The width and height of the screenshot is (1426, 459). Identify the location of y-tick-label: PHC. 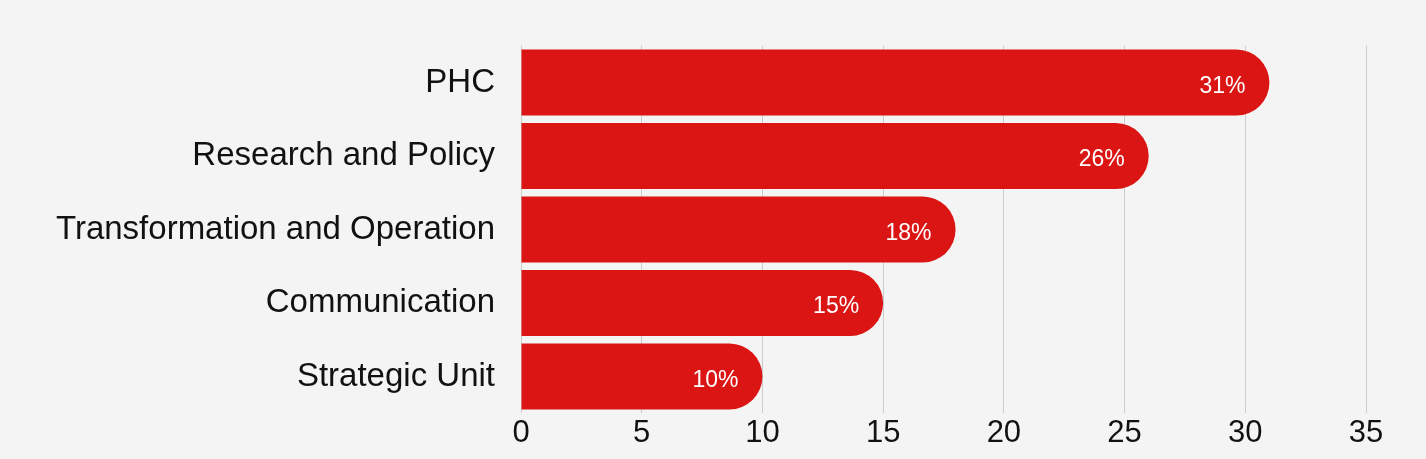
(460, 80).